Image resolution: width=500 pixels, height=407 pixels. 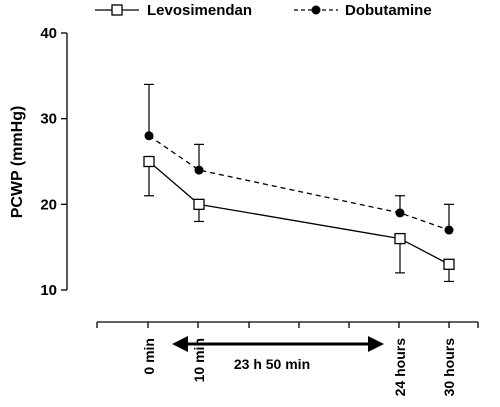 I want to click on legend-label-dobutamine: Dobutamine, so click(x=388, y=10).